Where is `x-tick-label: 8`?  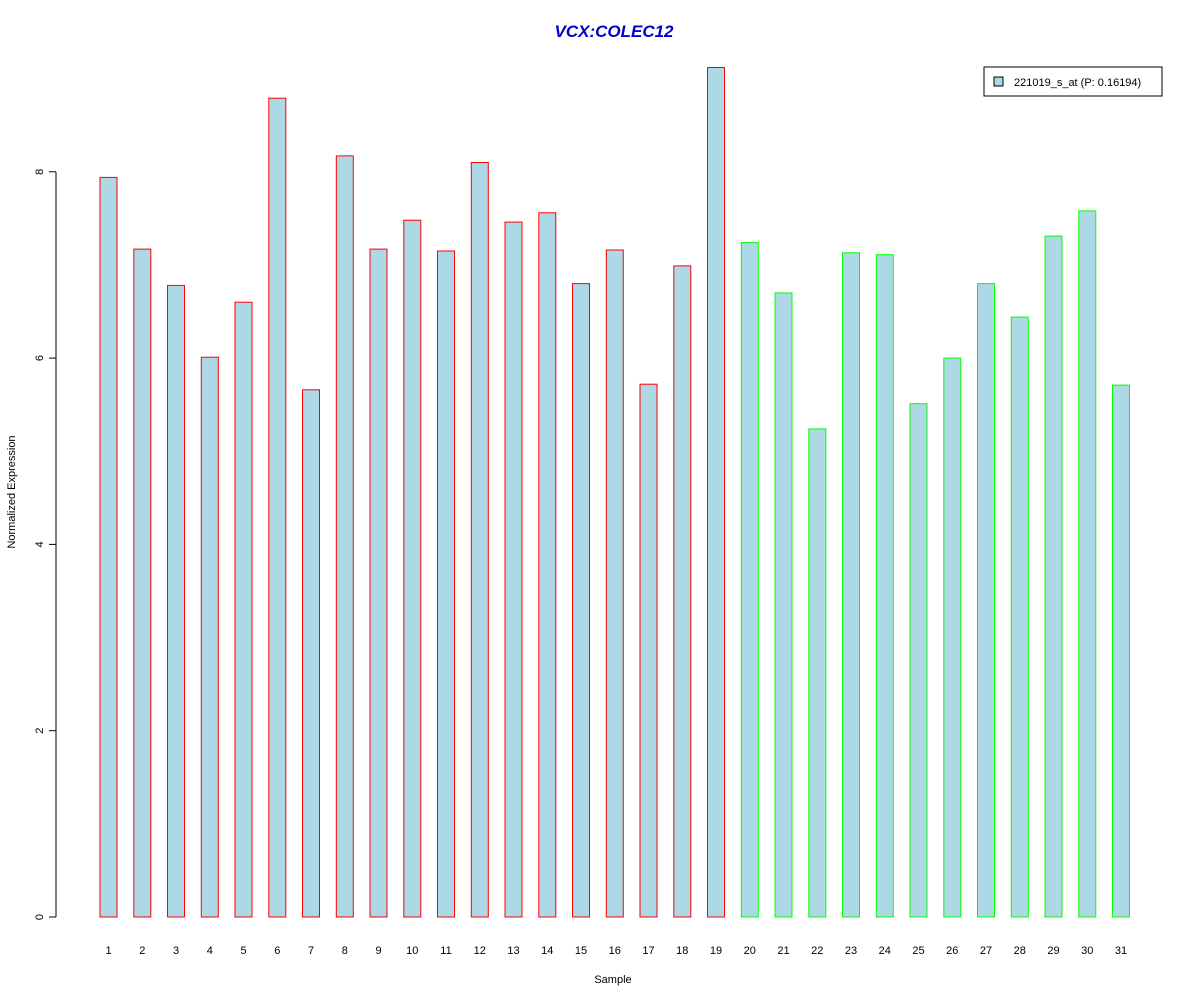 x-tick-label: 8 is located at coordinates (345, 951).